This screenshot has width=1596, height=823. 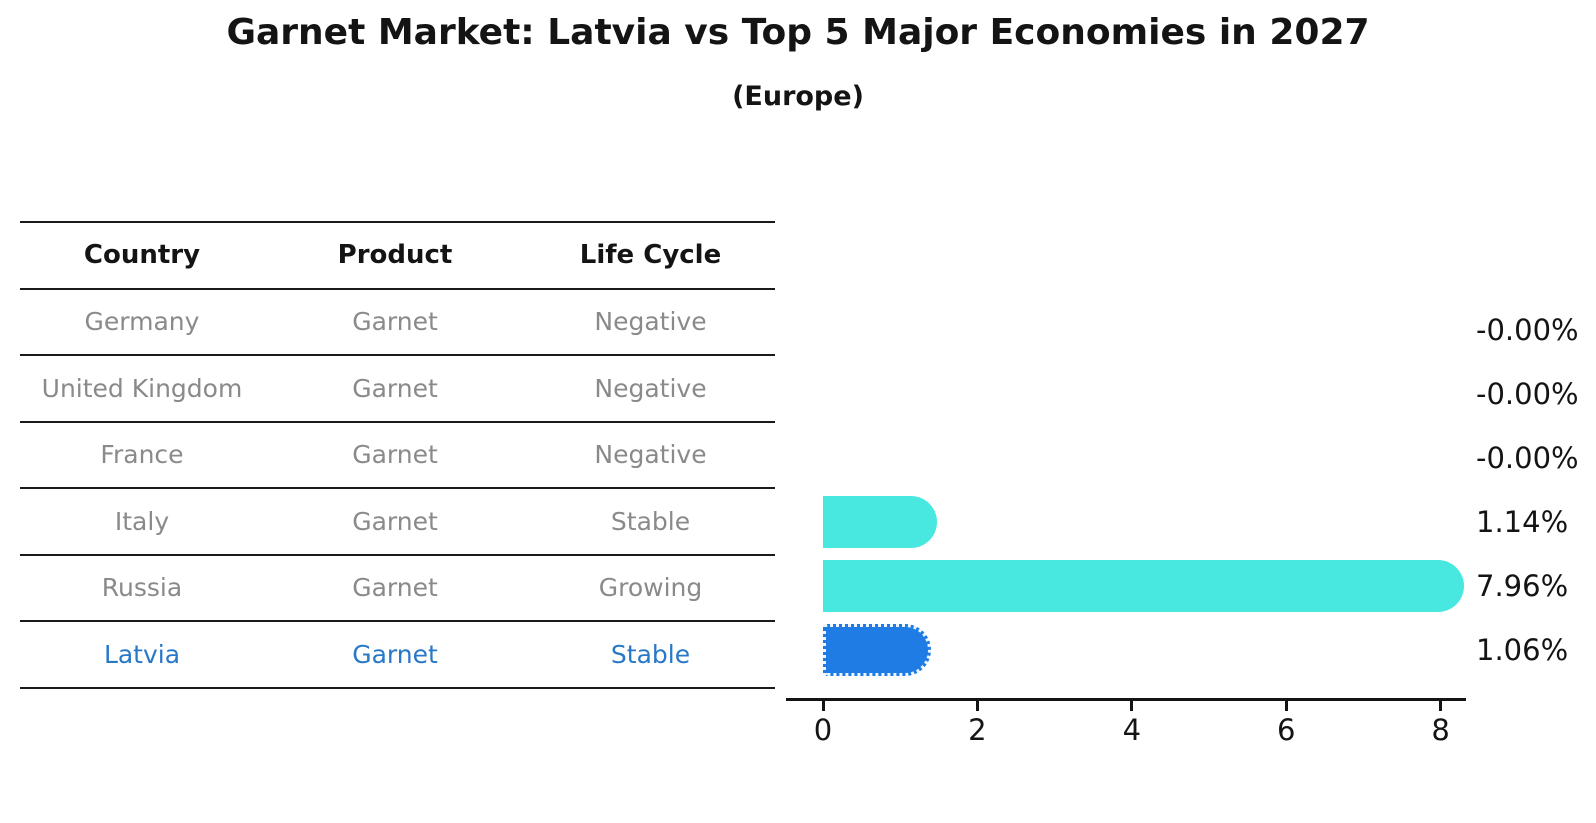 What do you see at coordinates (142, 521) in the screenshot?
I see `cell-country: Italy` at bounding box center [142, 521].